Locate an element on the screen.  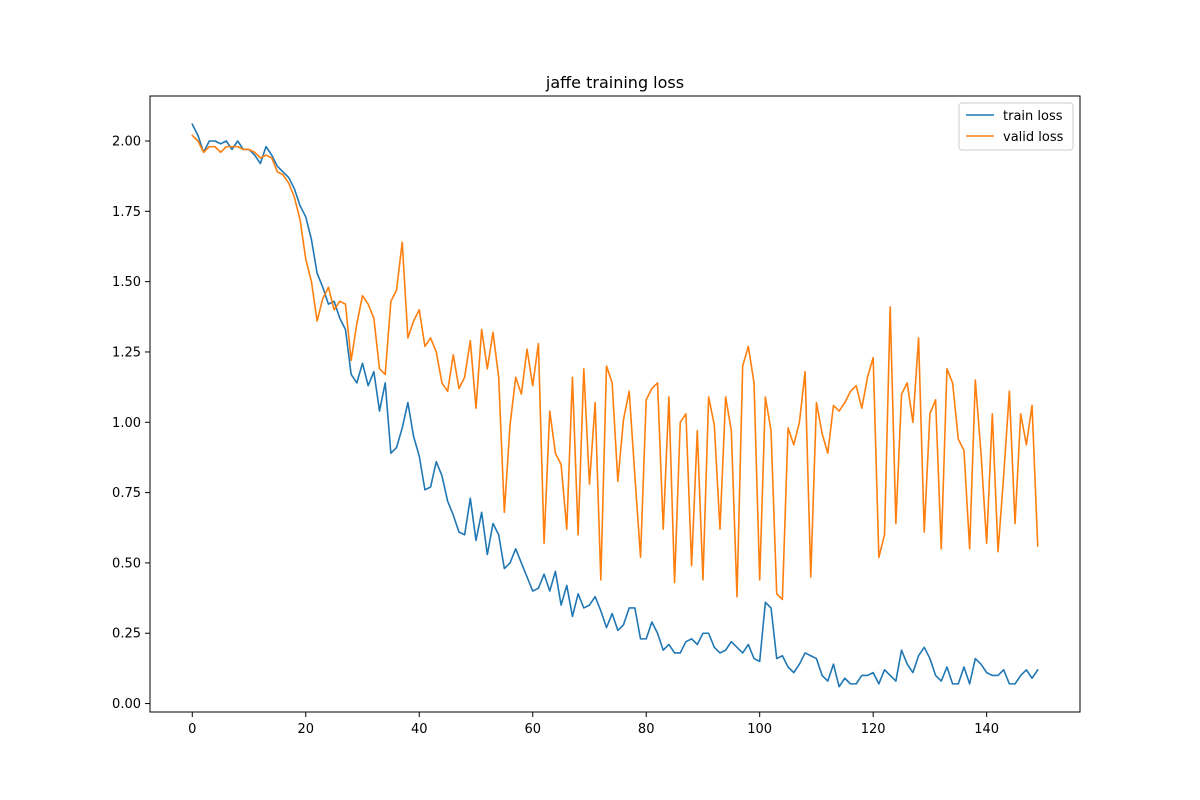
x-tick-label: 20 is located at coordinates (305, 729).